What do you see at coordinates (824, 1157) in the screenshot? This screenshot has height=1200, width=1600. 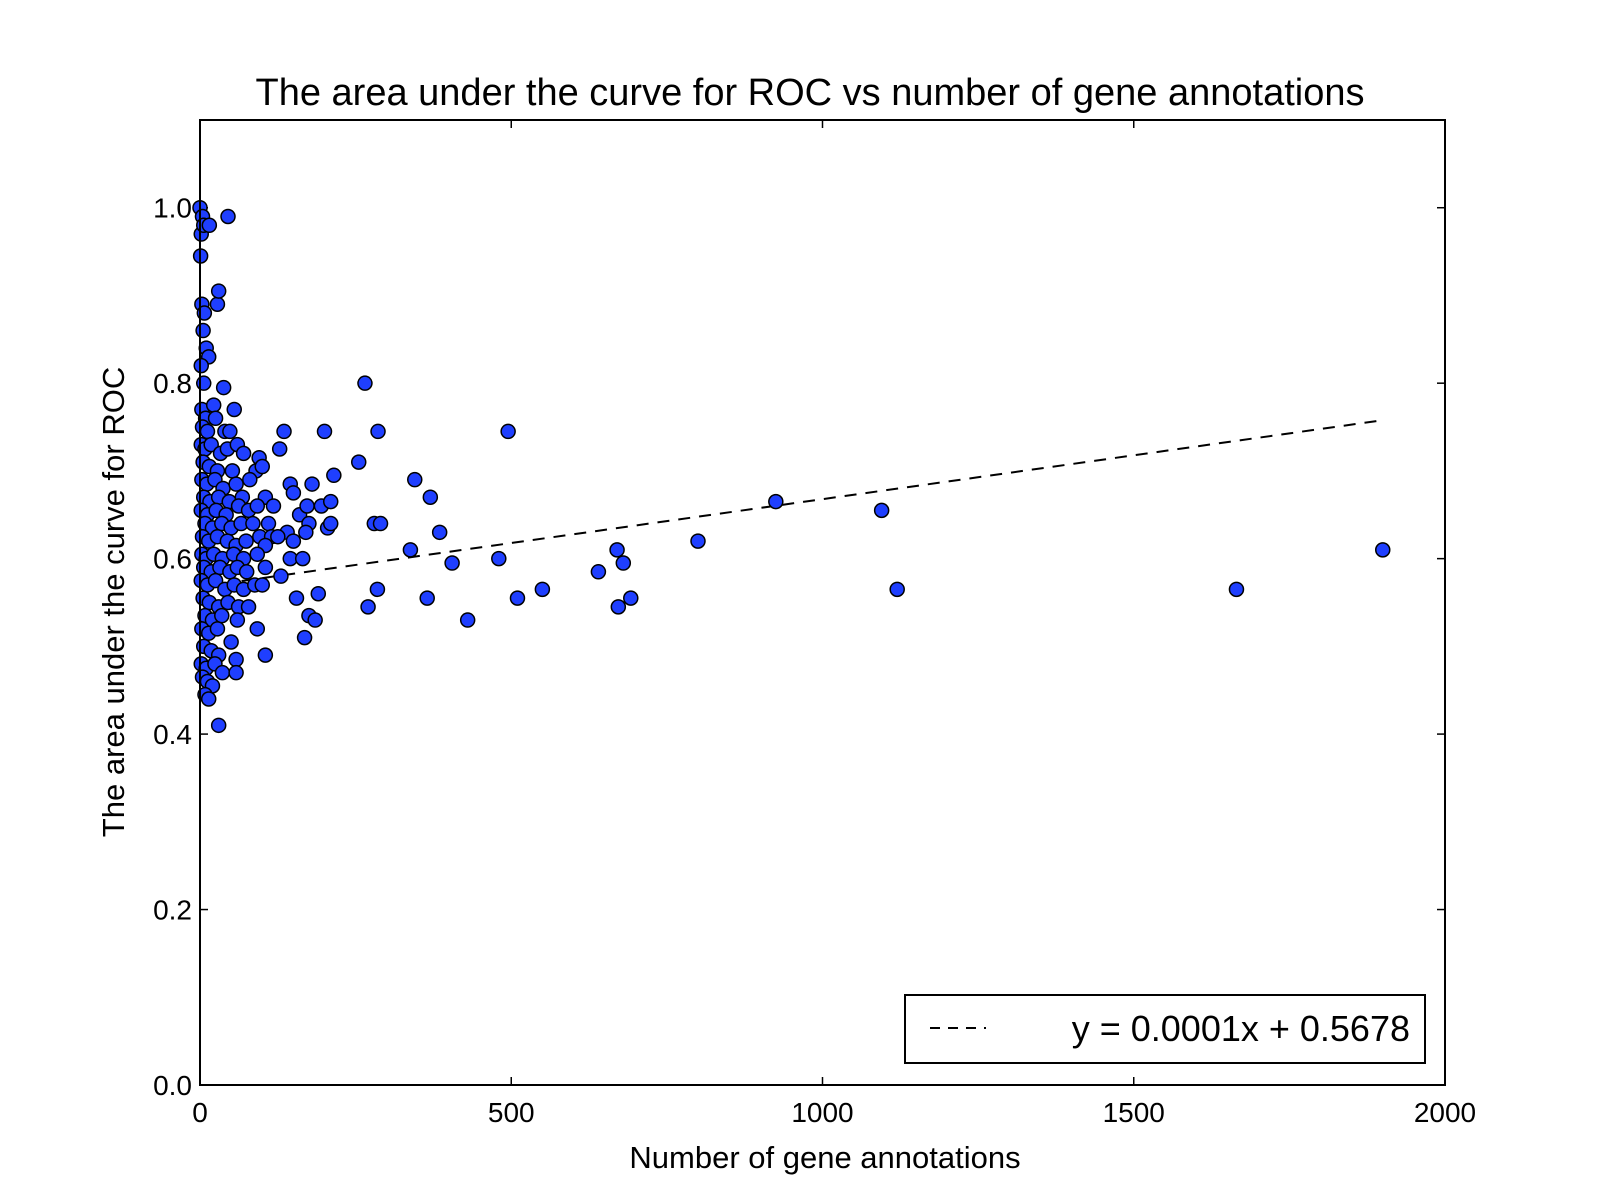 I see `x-axis-label: Number of gene annotations` at bounding box center [824, 1157].